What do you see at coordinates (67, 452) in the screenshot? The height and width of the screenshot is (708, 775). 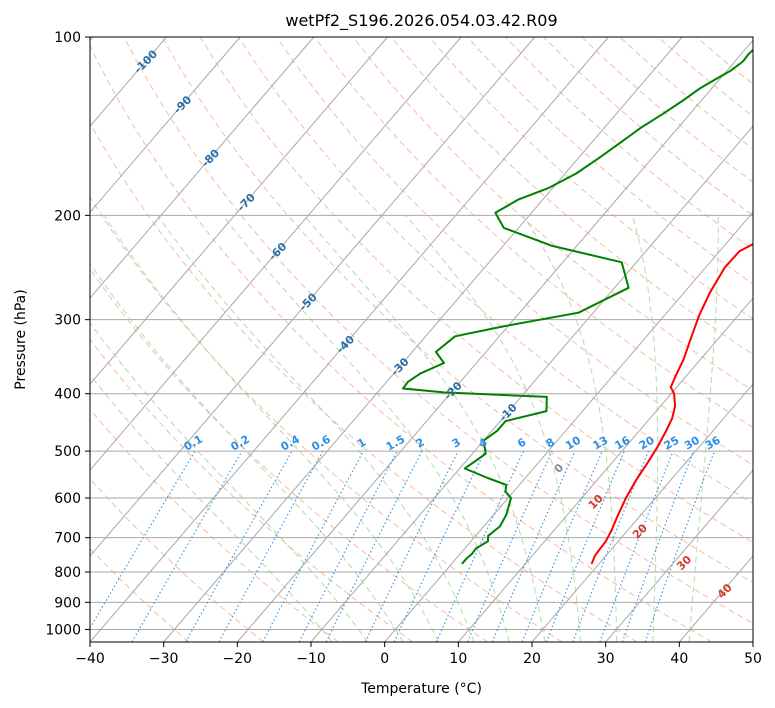 I see `y-tick-label: 500` at bounding box center [67, 452].